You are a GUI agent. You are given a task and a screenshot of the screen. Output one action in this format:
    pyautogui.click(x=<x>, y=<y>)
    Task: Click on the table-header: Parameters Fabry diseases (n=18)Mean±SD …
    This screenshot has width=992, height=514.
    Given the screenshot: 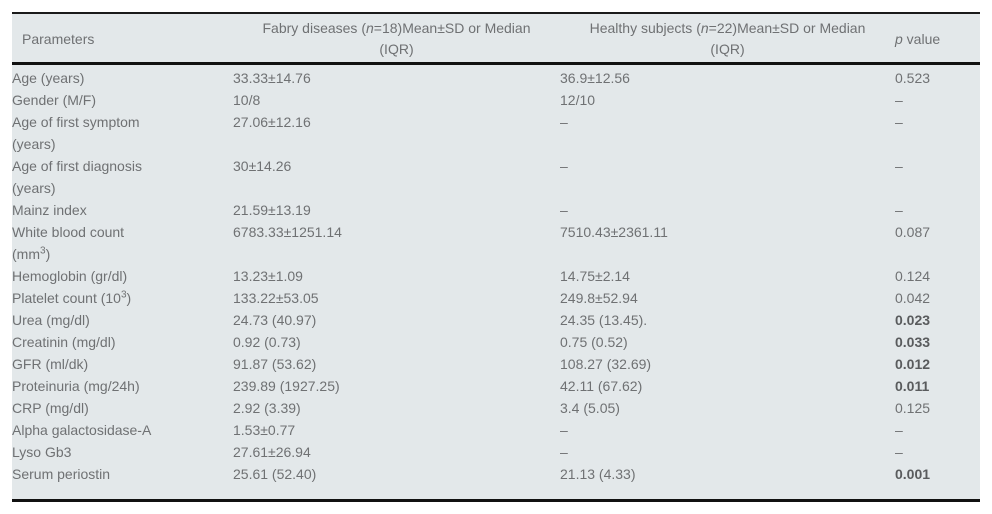 What is the action you would take?
    pyautogui.click(x=496, y=38)
    